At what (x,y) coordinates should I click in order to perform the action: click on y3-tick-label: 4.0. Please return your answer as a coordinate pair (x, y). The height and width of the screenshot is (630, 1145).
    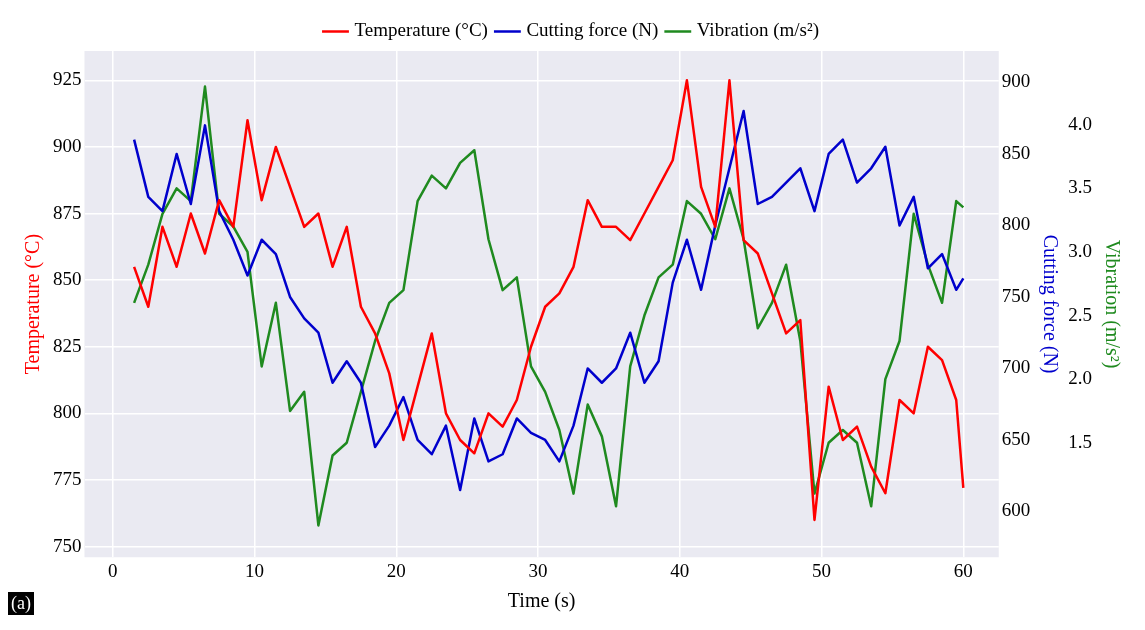
    Looking at the image, I should click on (1080, 123).